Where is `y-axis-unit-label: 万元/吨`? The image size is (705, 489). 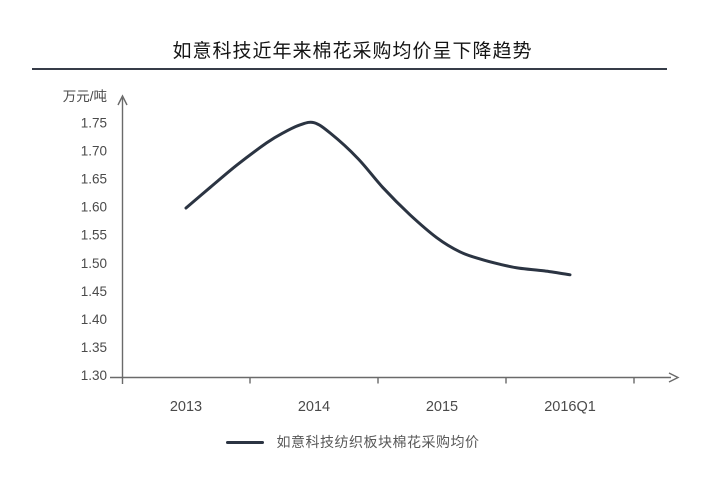
y-axis-unit-label: 万元/吨 is located at coordinates (84, 96).